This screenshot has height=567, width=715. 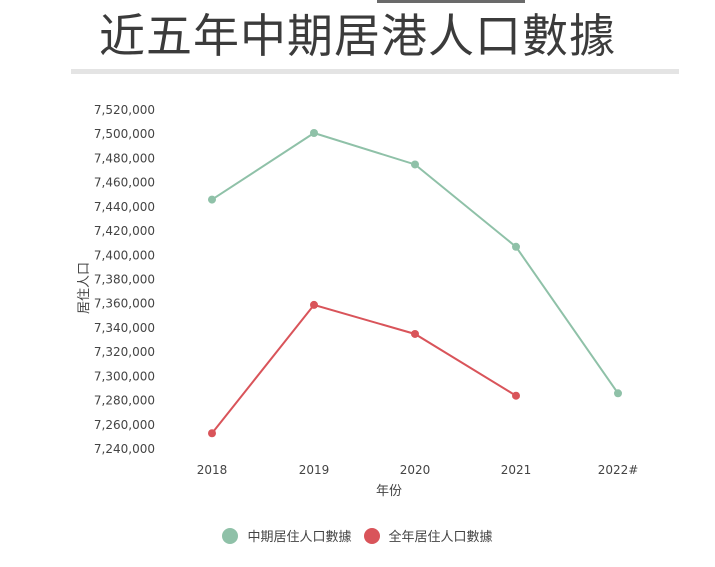 What do you see at coordinates (440, 537) in the screenshot?
I see `legend-label: 全年居住人口數據` at bounding box center [440, 537].